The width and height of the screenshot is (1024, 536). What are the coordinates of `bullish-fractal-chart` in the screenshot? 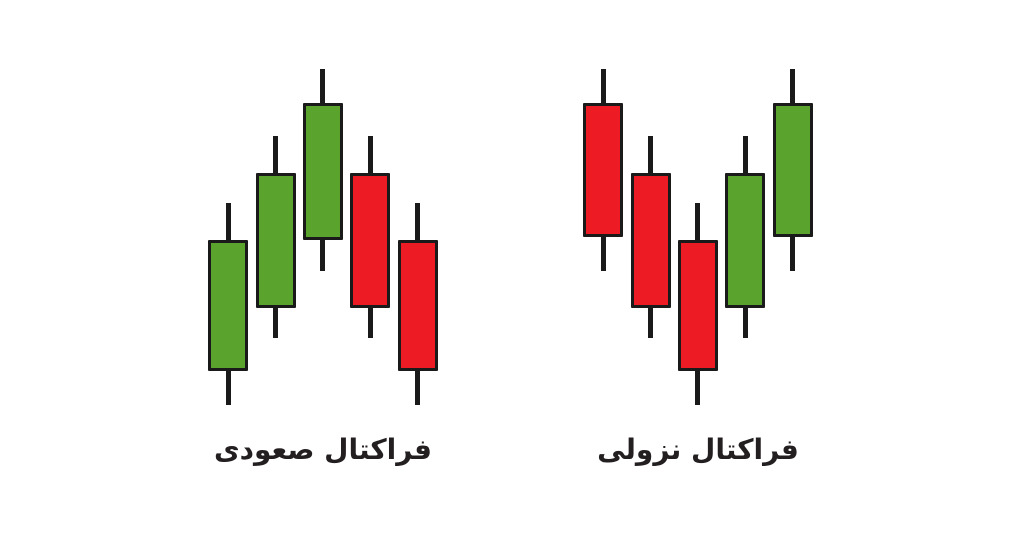 It's located at (323, 237).